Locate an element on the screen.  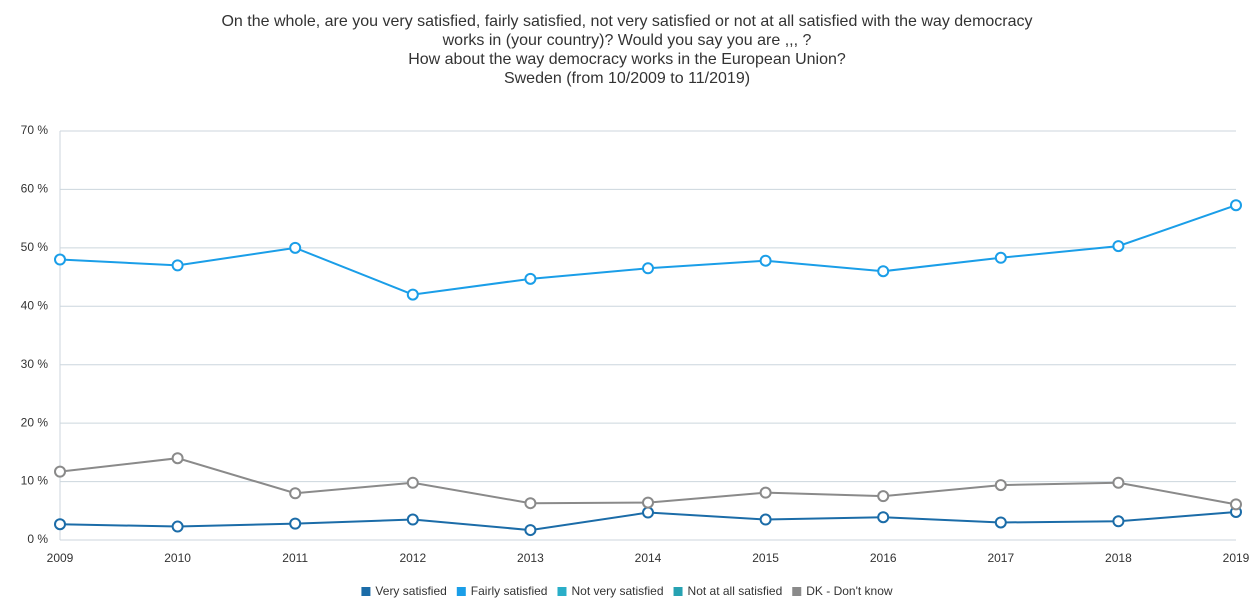
x-tick-label: 2011 is located at coordinates (295, 558).